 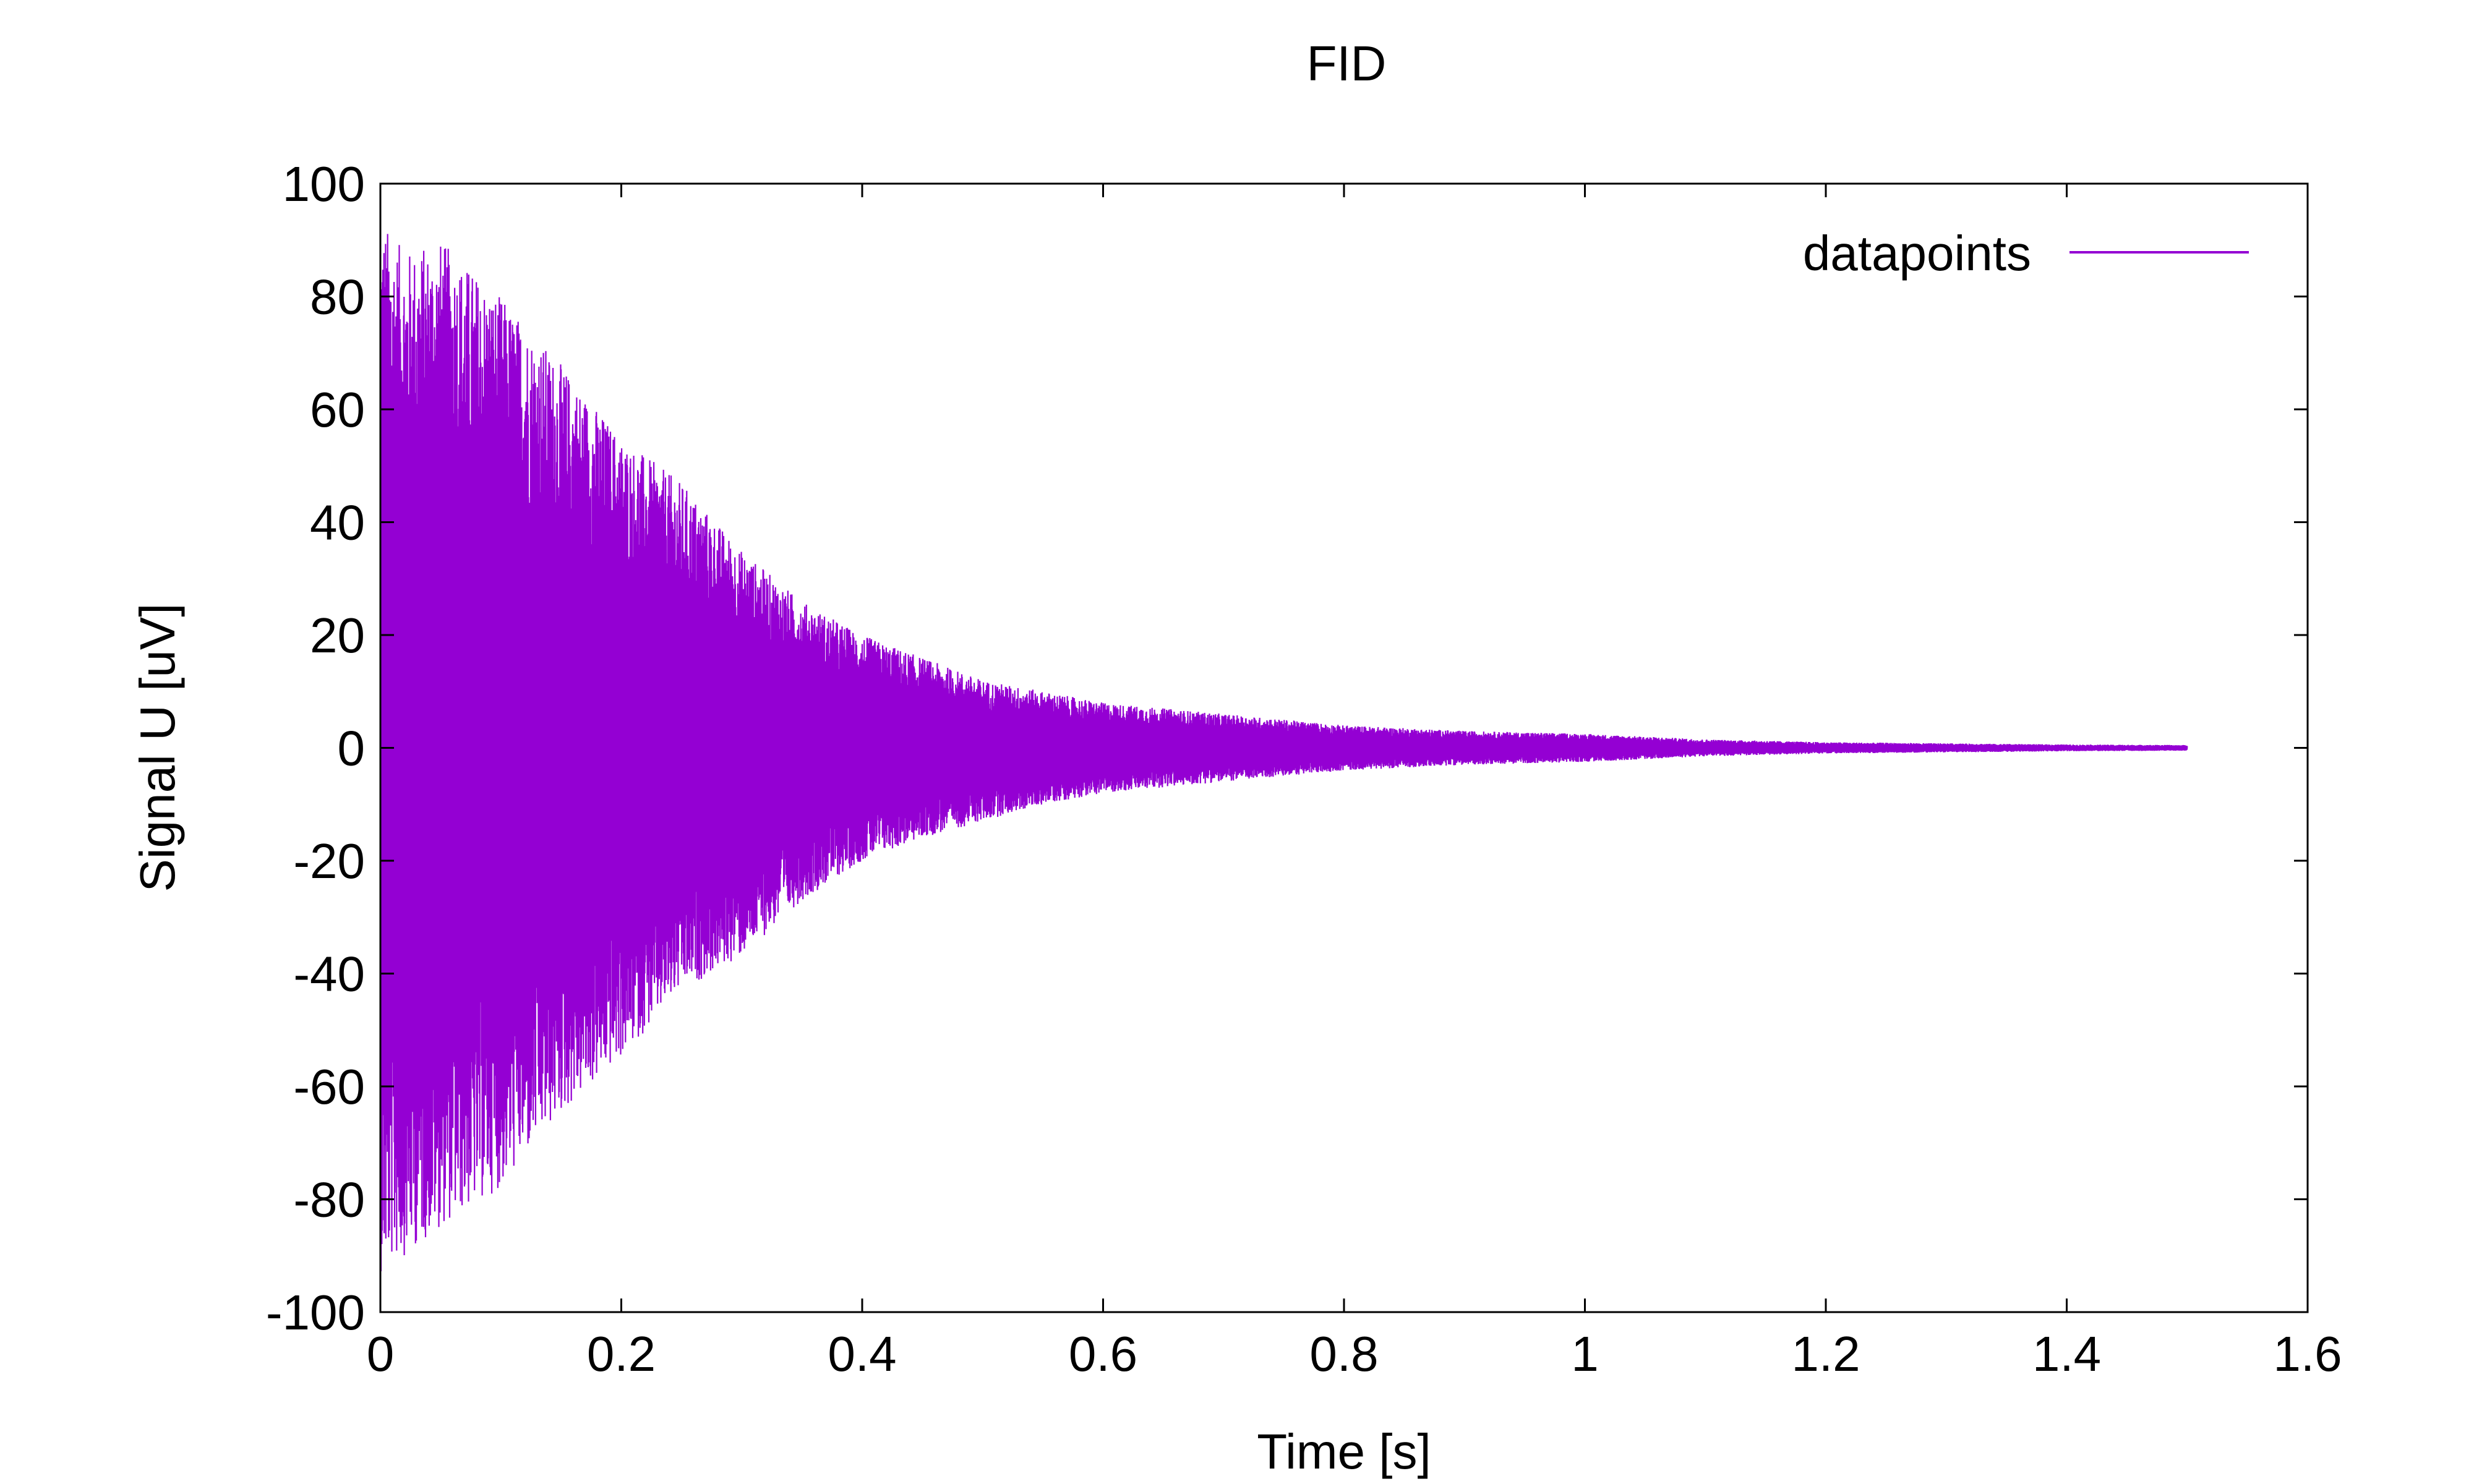 I want to click on y-tick-label: 0, so click(x=352, y=748).